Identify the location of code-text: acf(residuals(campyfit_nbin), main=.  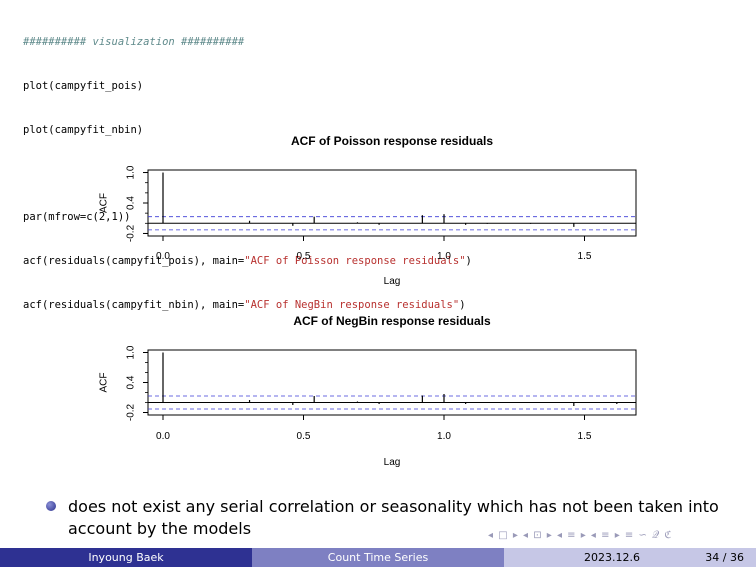
(134, 304).